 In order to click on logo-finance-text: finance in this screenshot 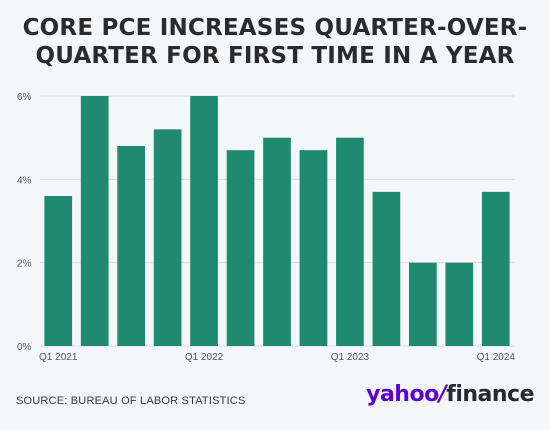, I will do `click(490, 394)`.